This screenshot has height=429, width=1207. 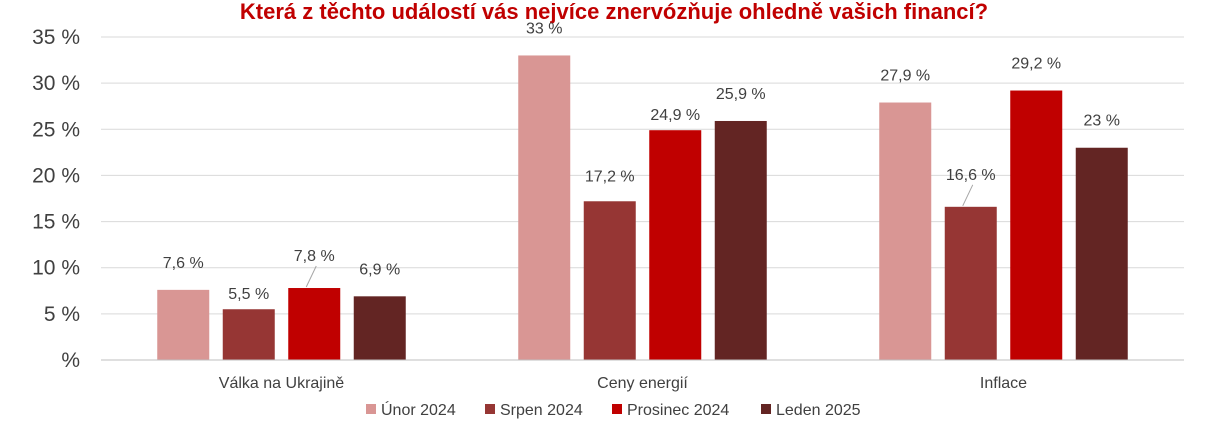 What do you see at coordinates (62, 314) in the screenshot?
I see `y-tick-label: 5 %` at bounding box center [62, 314].